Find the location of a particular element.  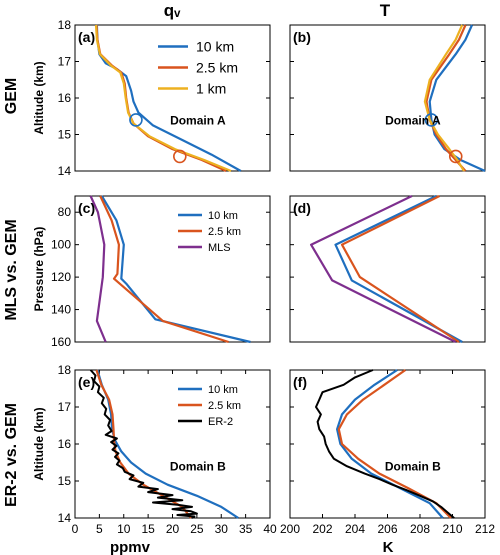

x-tick-label: 15 is located at coordinates (148, 529).